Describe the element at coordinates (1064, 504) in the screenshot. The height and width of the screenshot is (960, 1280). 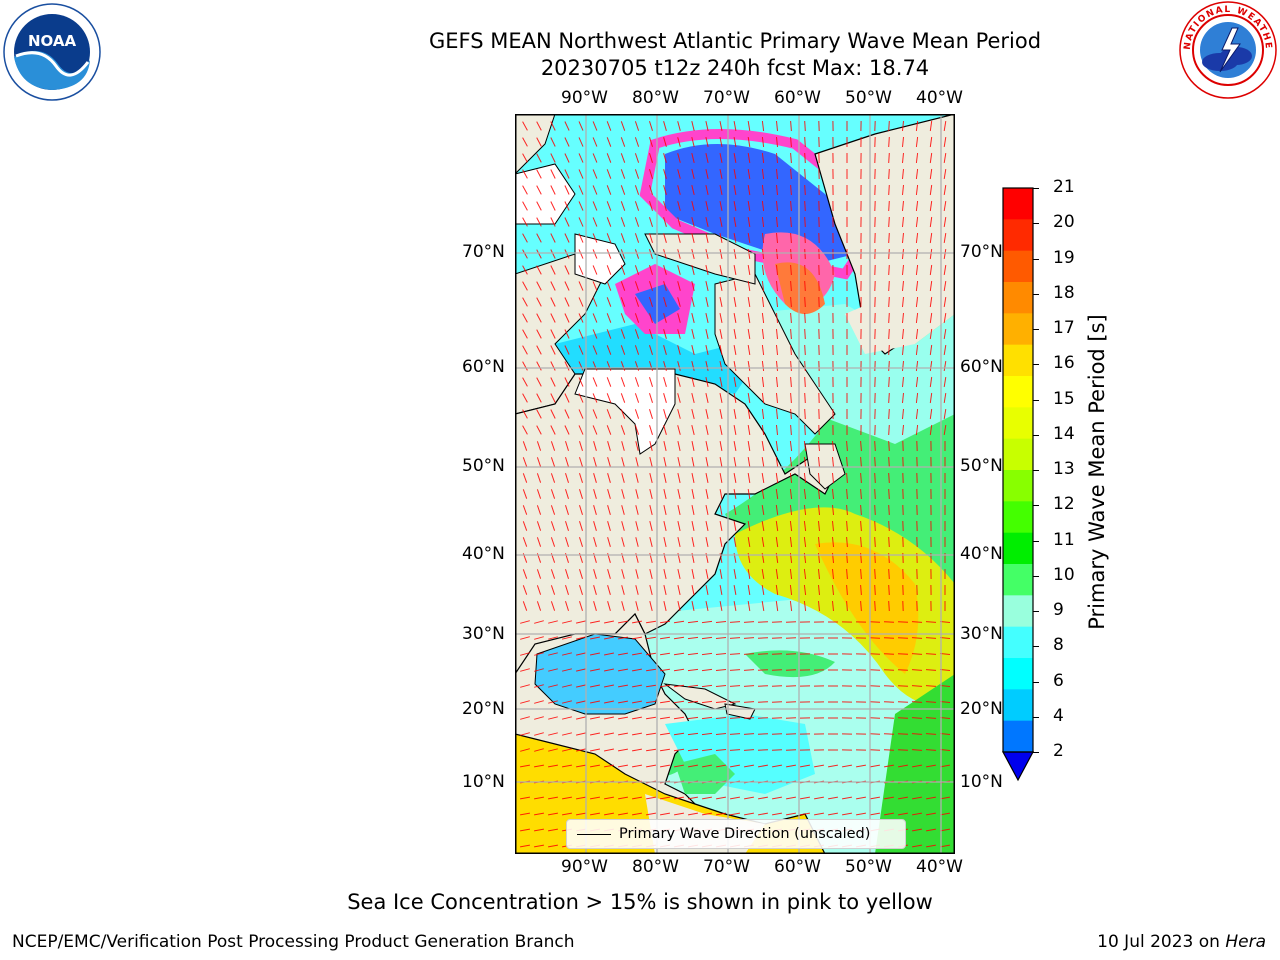
I see `colorbar-tick-label: 12` at that location.